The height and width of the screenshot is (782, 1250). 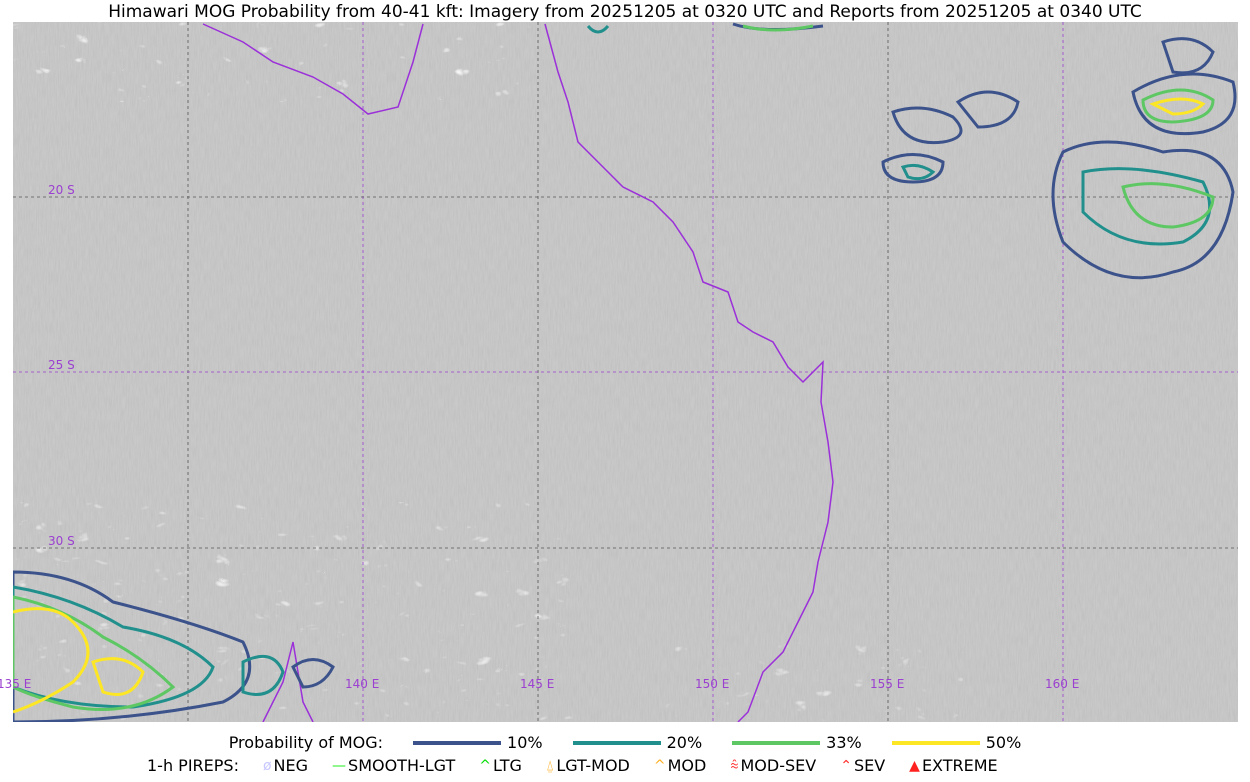 What do you see at coordinates (844, 742) in the screenshot?
I see `probability-label: 33%` at bounding box center [844, 742].